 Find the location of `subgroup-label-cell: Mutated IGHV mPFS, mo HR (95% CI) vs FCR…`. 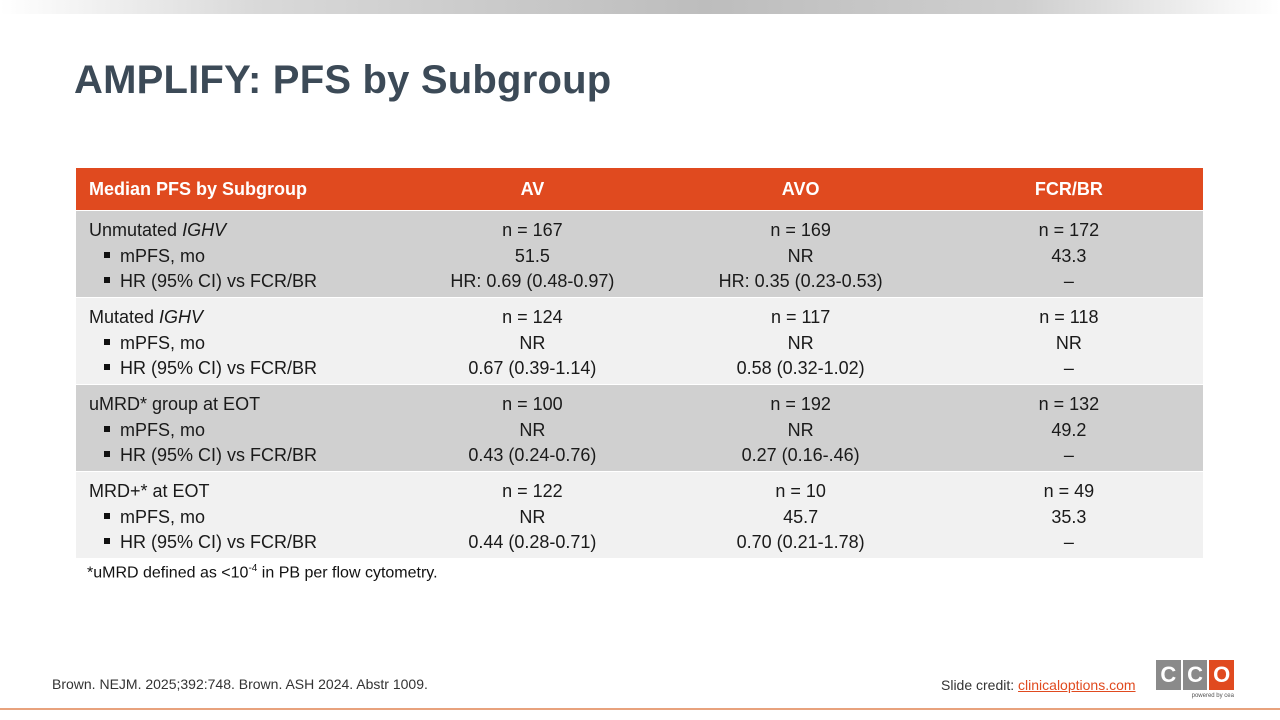

subgroup-label-cell: Mutated IGHV mPFS, mo HR (95% CI) vs FCR… is located at coordinates (237, 341).